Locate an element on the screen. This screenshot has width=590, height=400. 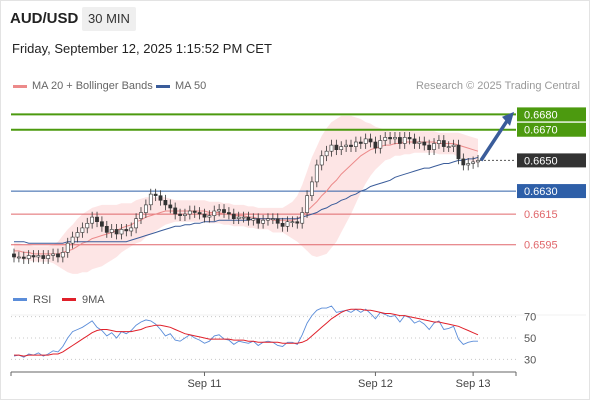
rsi-ma-legend-label: 9MA is located at coordinates (93, 300).